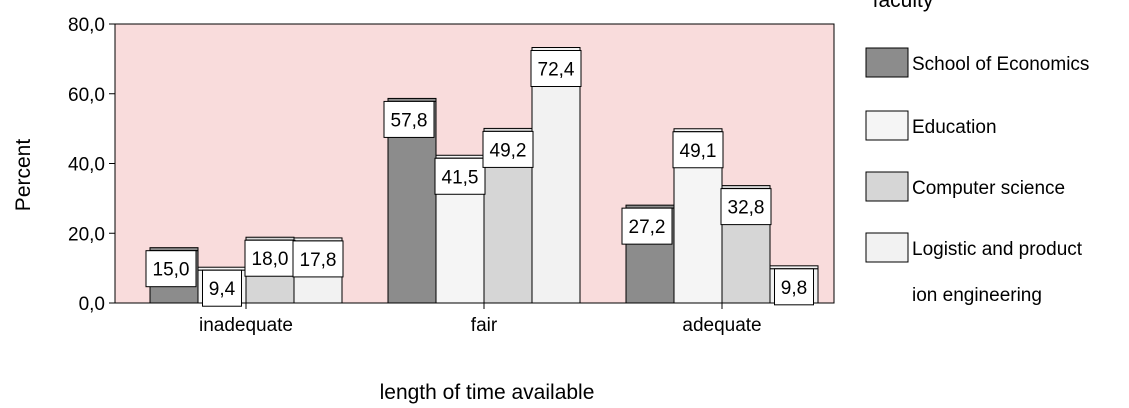 The image size is (1129, 408). Describe the element at coordinates (86, 234) in the screenshot. I see `y-tick-label: 20,0` at that location.